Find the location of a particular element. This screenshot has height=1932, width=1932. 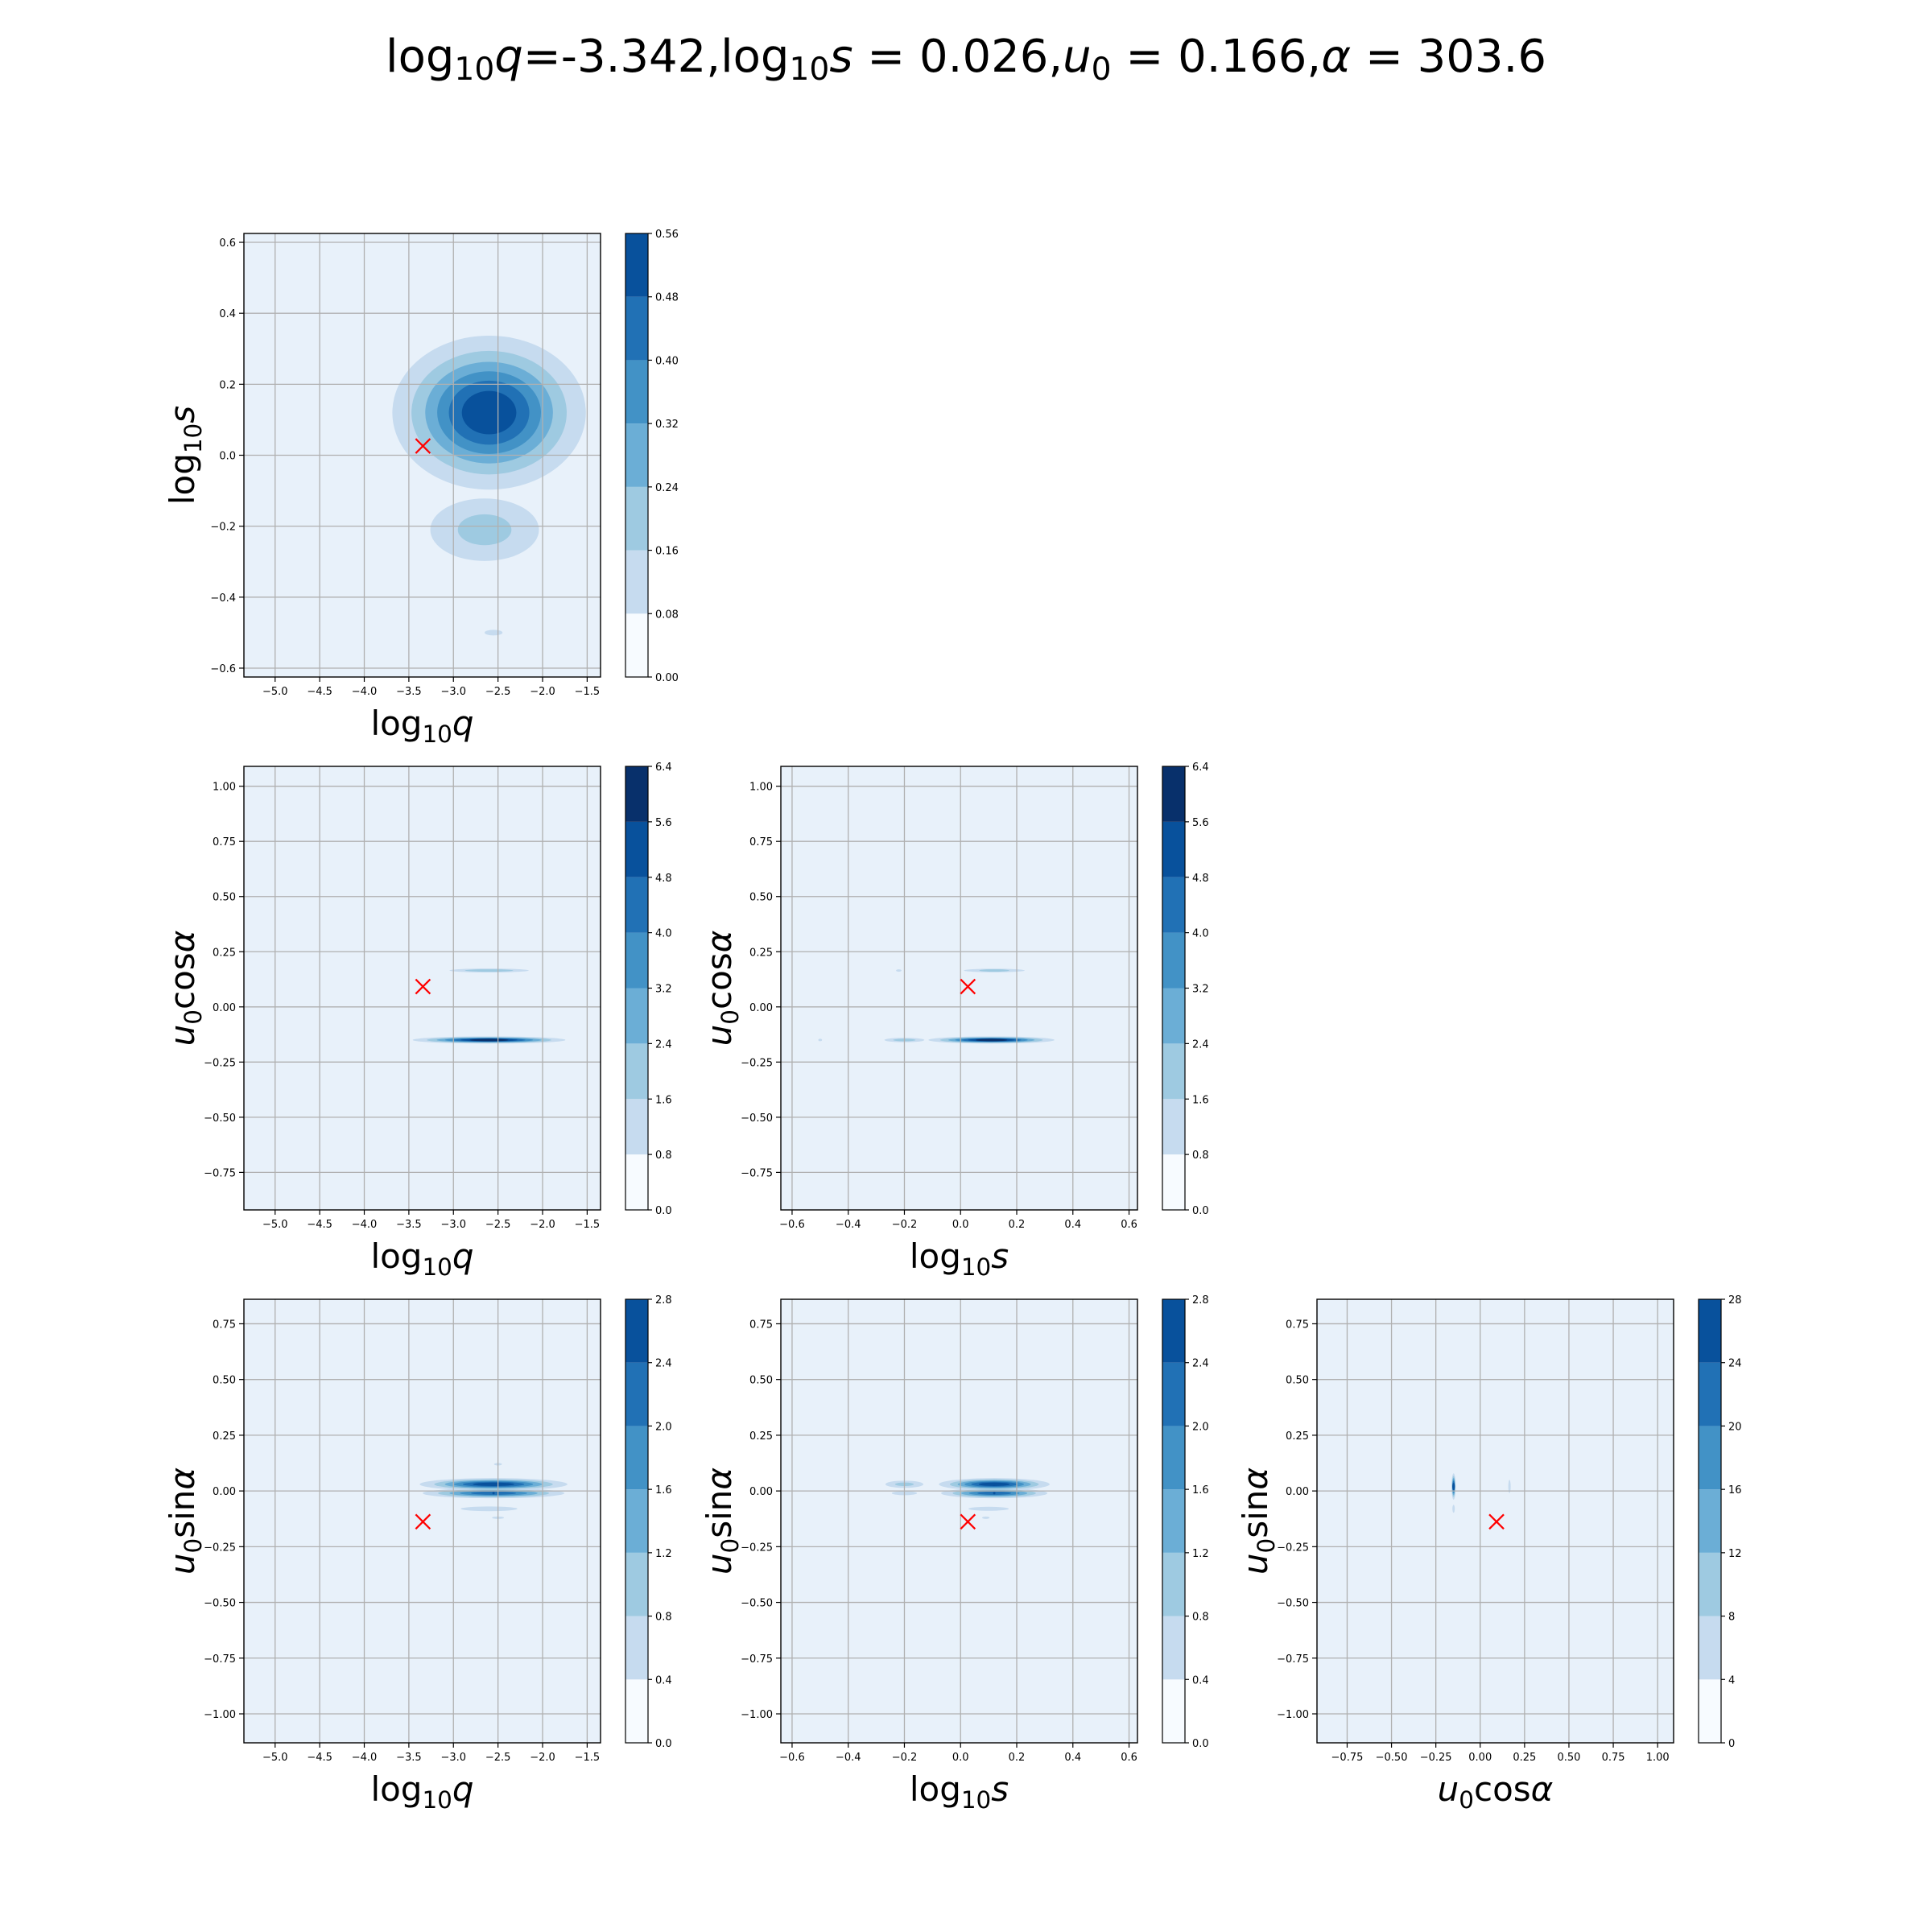

x-tick-label: −0.25 is located at coordinates (1436, 1758).